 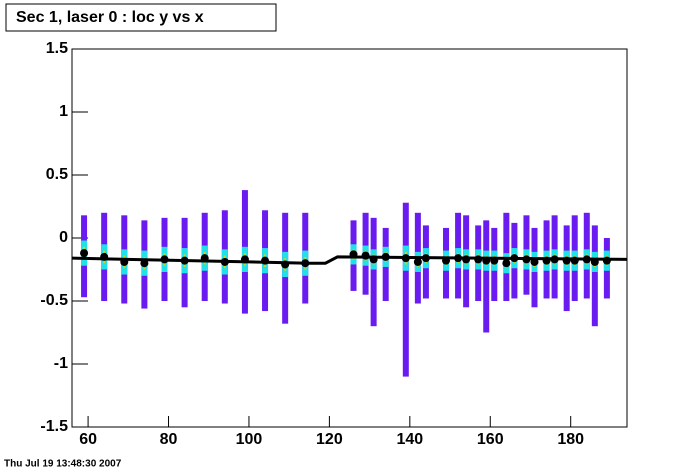 I want to click on y-tick-label: -1, so click(x=61, y=363).